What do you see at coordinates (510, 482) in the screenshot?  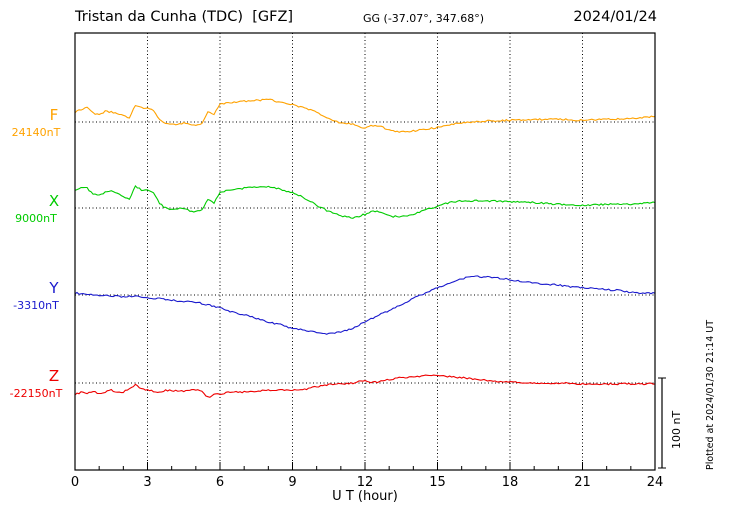 I see `x-tick-label-18: 18` at bounding box center [510, 482].